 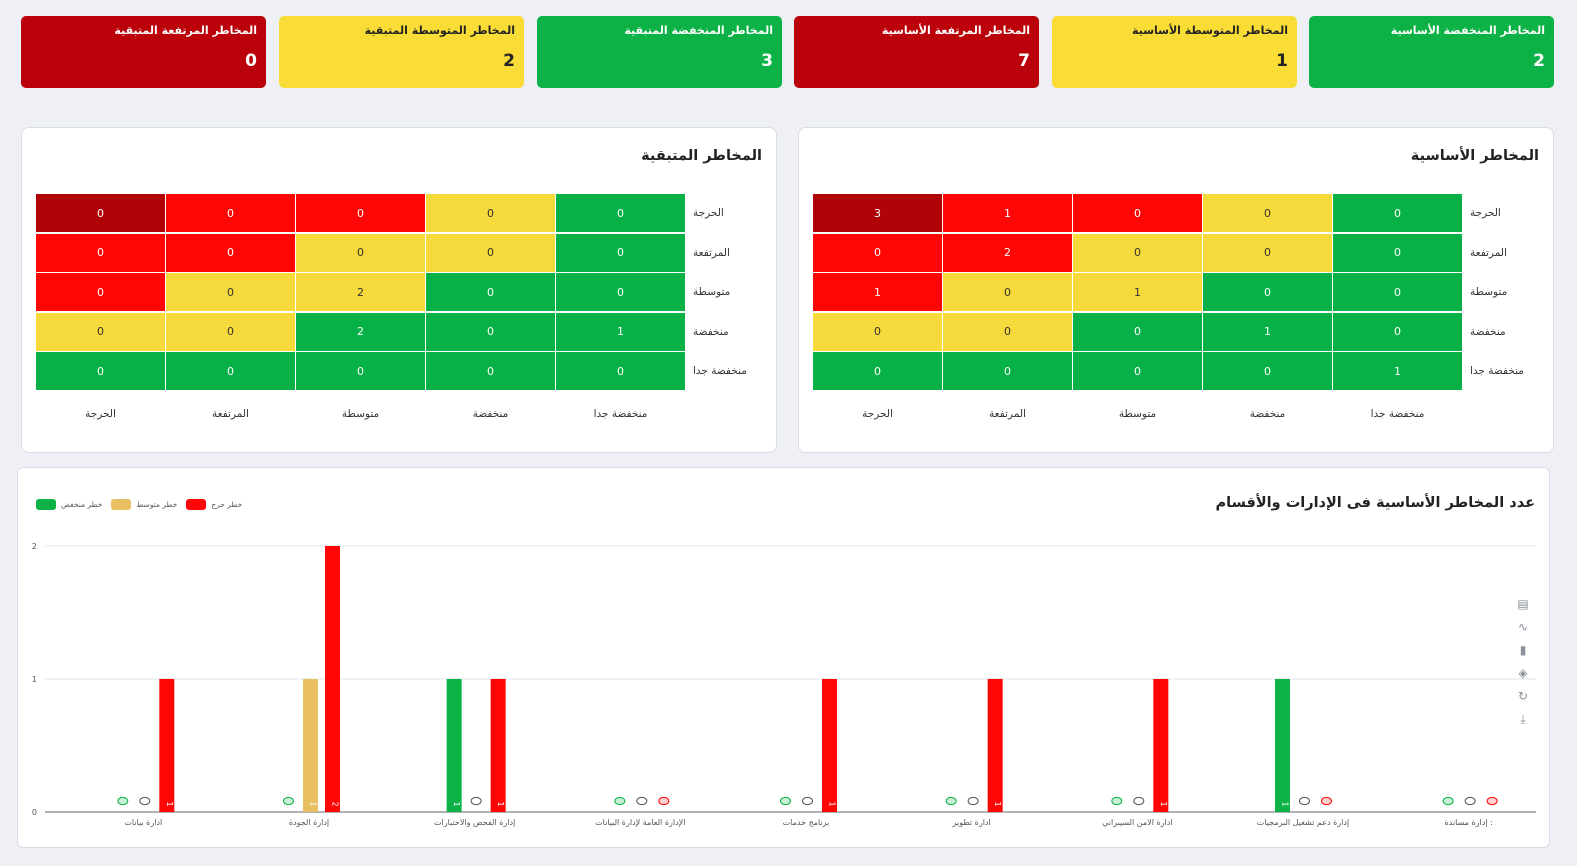 What do you see at coordinates (620, 414) in the screenshot?
I see `matrix-col-label: منخفضة جدا` at bounding box center [620, 414].